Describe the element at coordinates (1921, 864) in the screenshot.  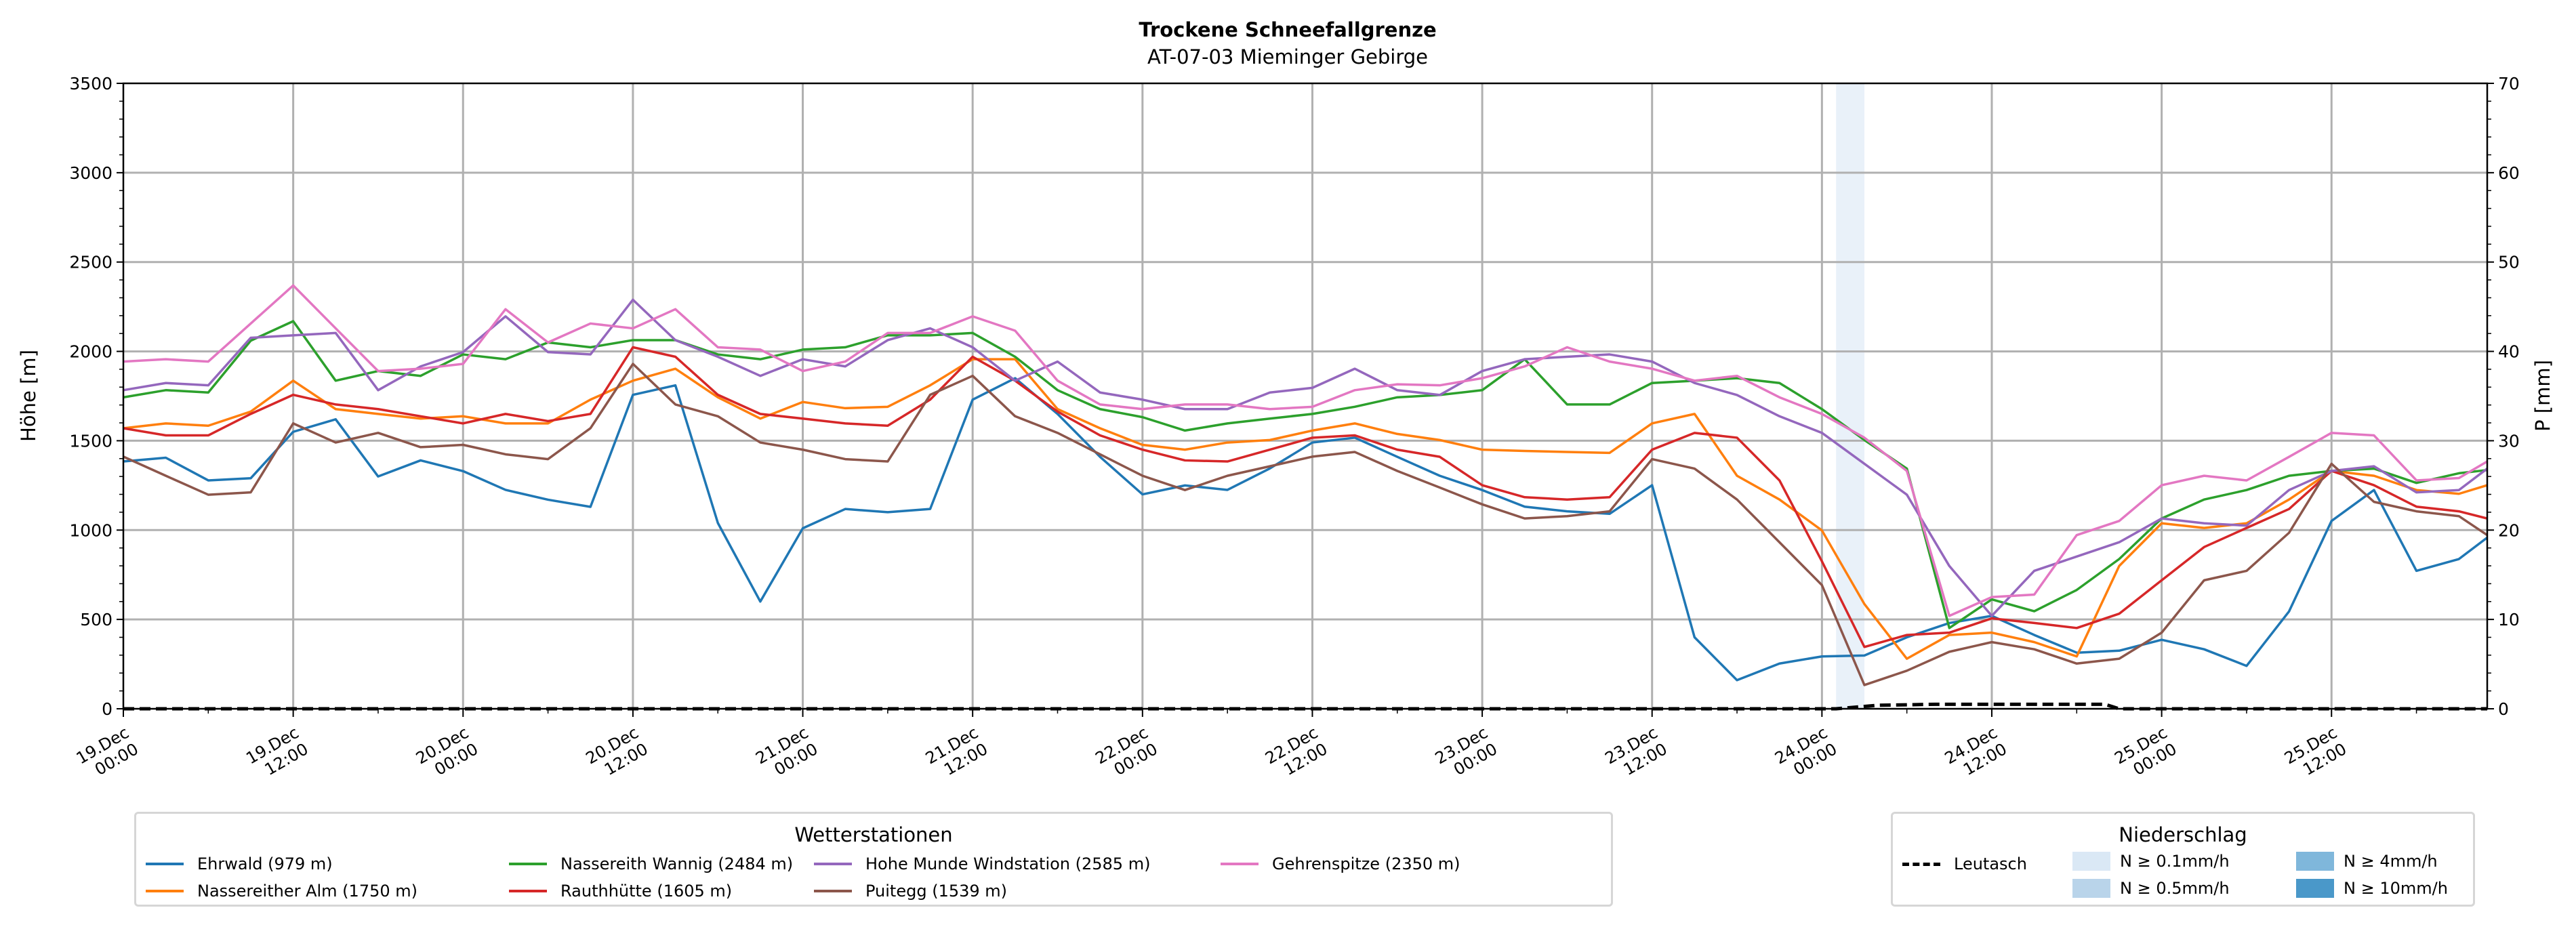
I see `dashed-line-swatch` at that location.